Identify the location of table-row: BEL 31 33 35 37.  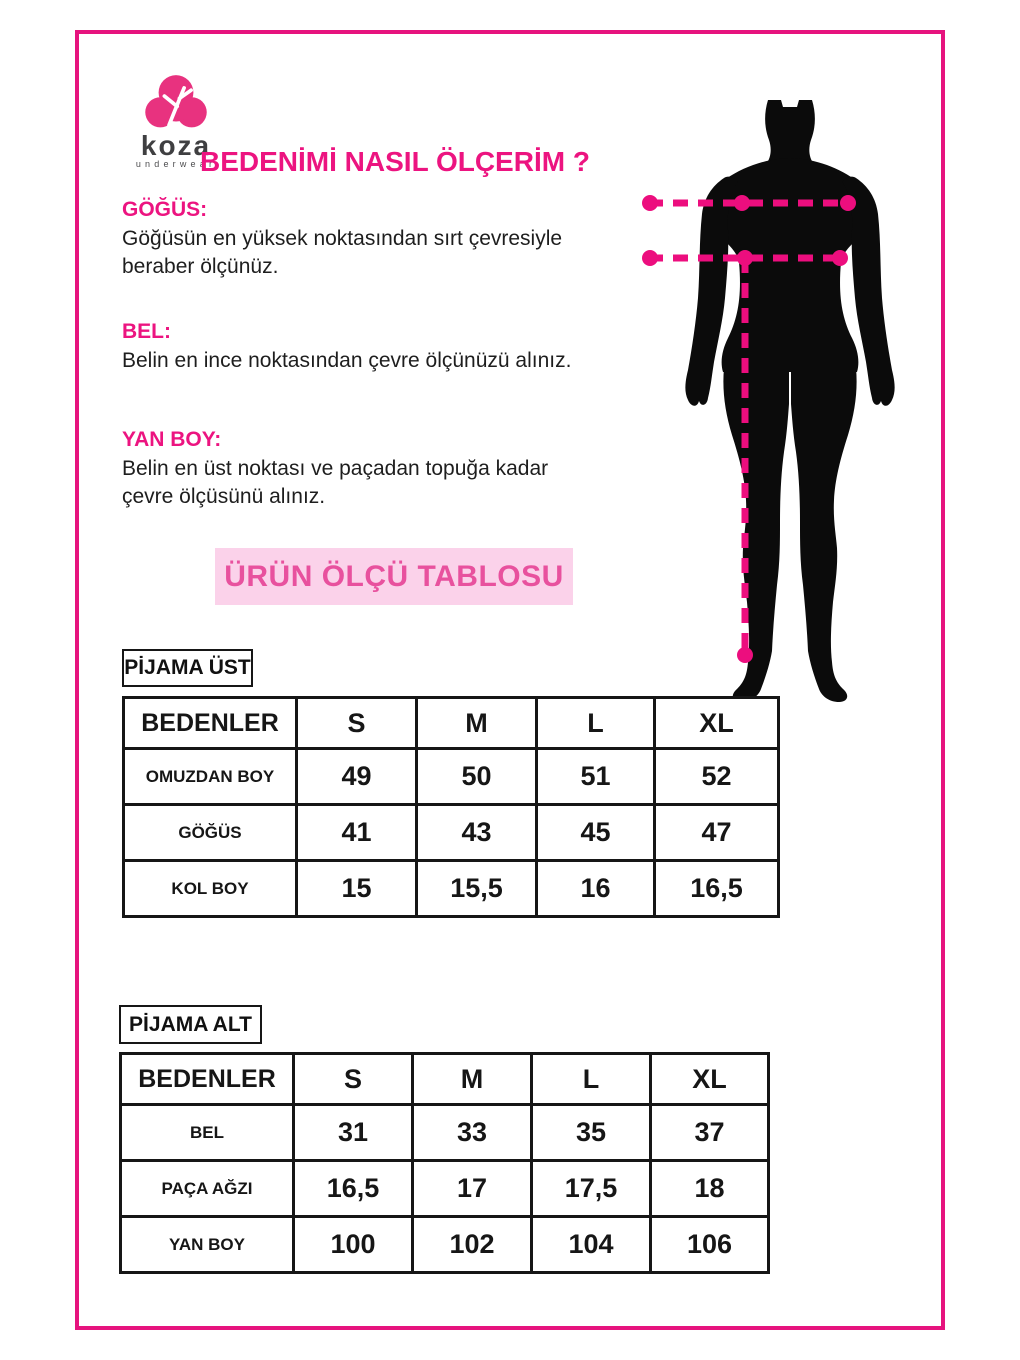
(444, 1132).